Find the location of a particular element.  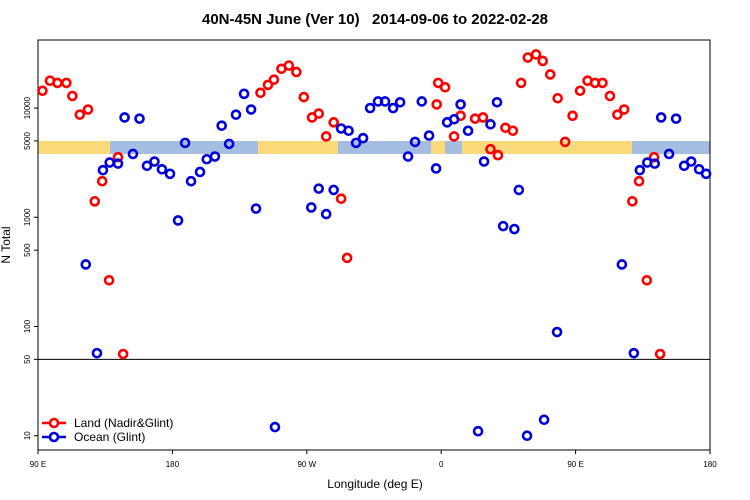

y-tick-label: 1000 is located at coordinates (27, 217).